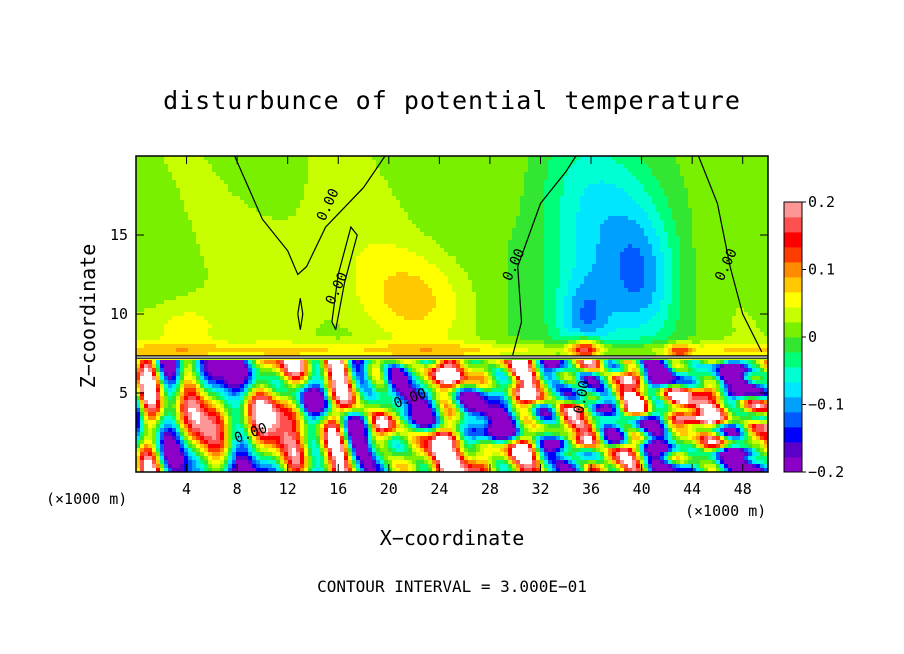 The width and height of the screenshot is (904, 654). Describe the element at coordinates (743, 489) in the screenshot. I see `x-tick-label-48: 48` at that location.